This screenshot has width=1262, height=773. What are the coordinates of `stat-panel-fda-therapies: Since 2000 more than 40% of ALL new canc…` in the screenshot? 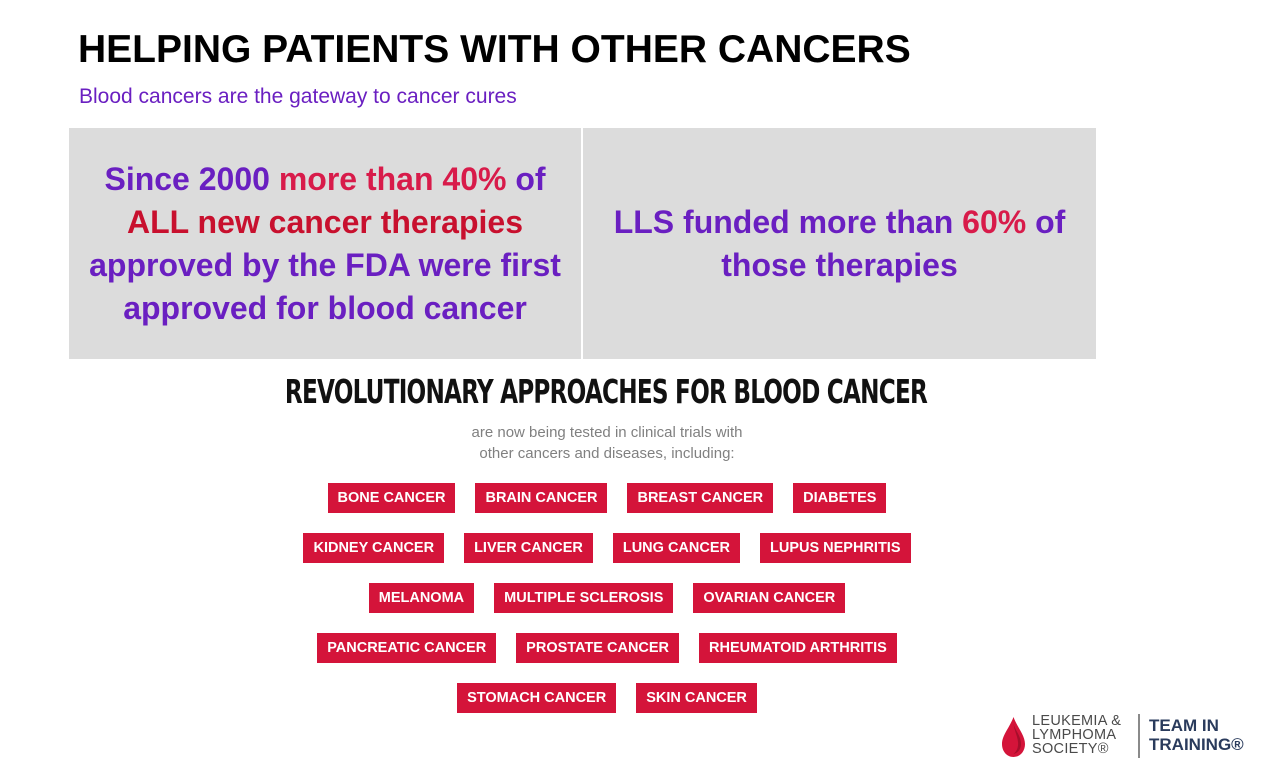 It's located at (325, 243).